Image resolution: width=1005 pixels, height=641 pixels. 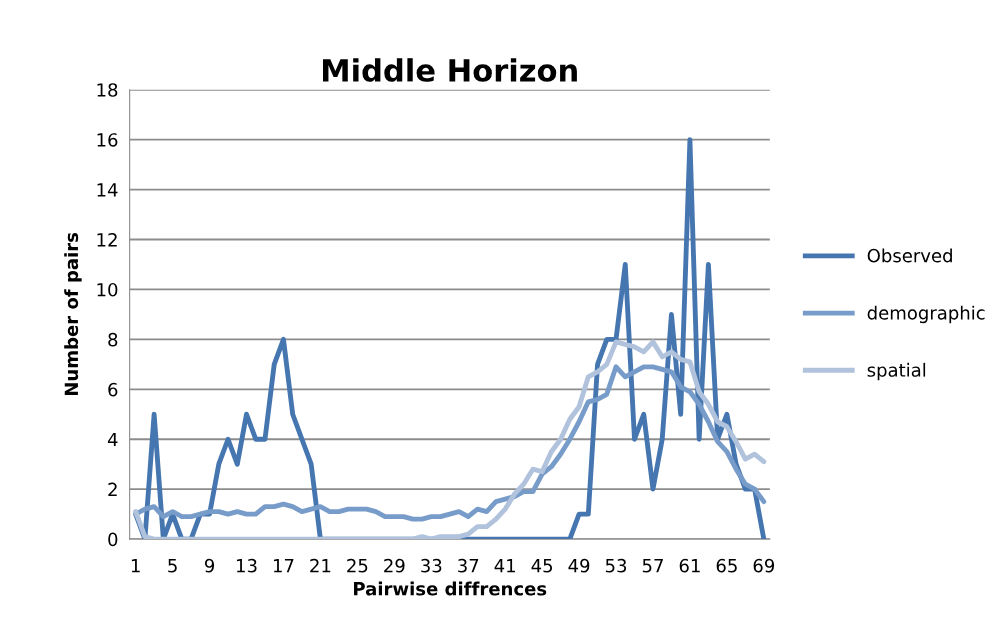 What do you see at coordinates (450, 588) in the screenshot?
I see `x-axis-title: Pairwise diffrences` at bounding box center [450, 588].